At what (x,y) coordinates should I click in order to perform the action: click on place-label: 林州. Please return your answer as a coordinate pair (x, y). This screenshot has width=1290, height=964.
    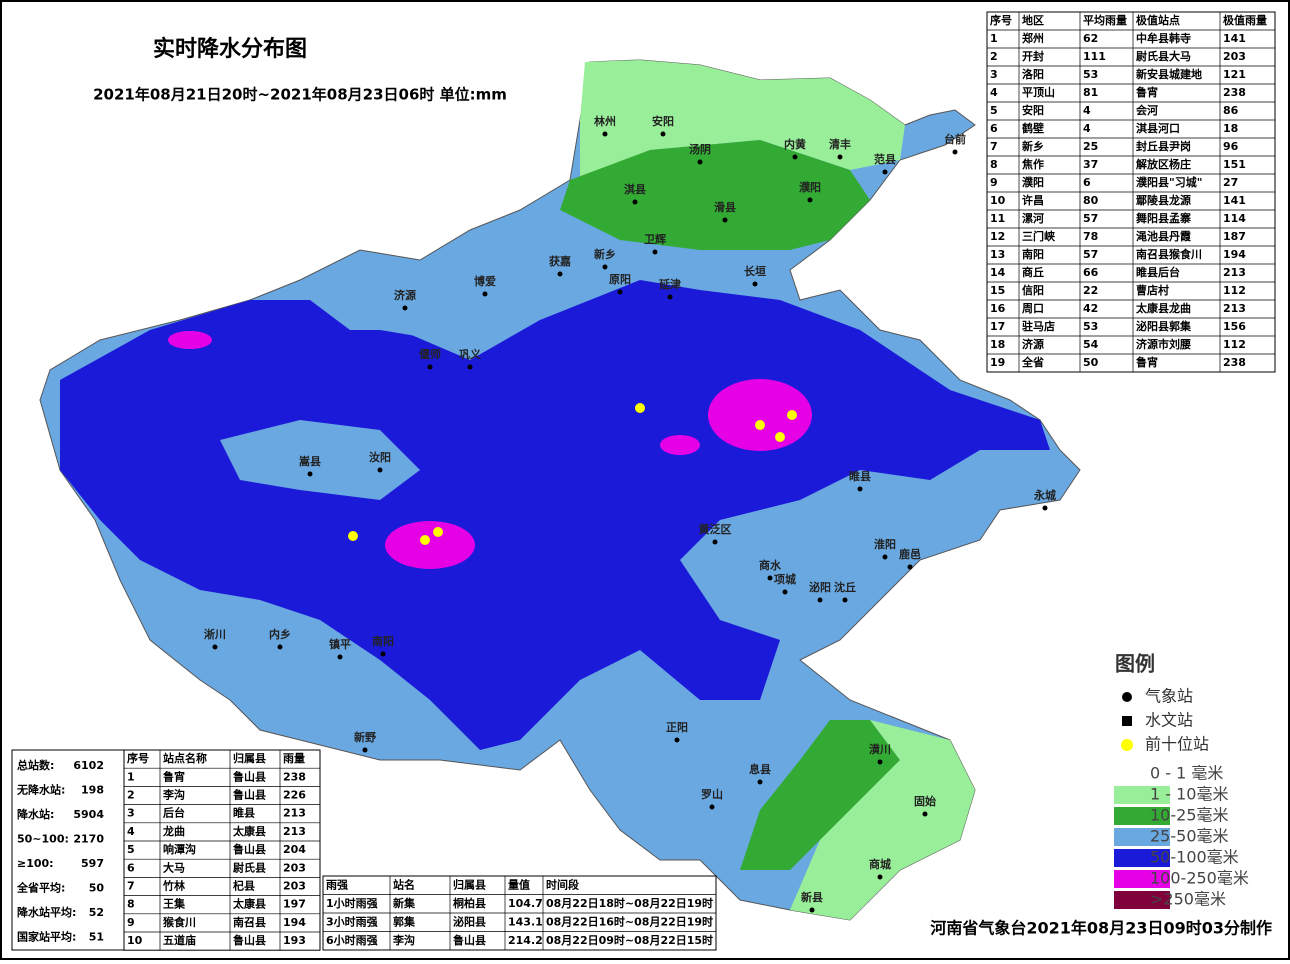
    Looking at the image, I should click on (605, 121).